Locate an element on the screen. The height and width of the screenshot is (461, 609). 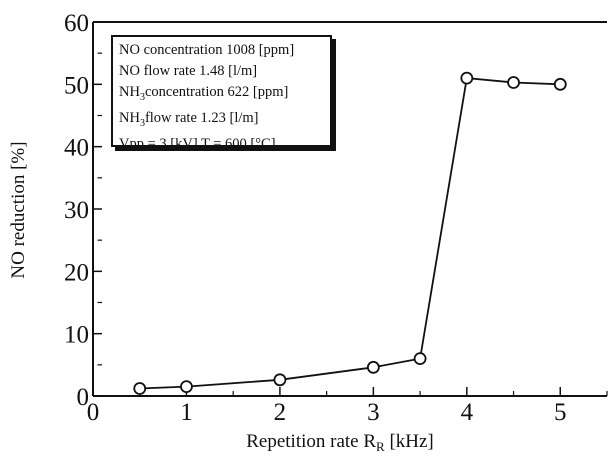
x-tick-label: 1 is located at coordinates (186, 412).